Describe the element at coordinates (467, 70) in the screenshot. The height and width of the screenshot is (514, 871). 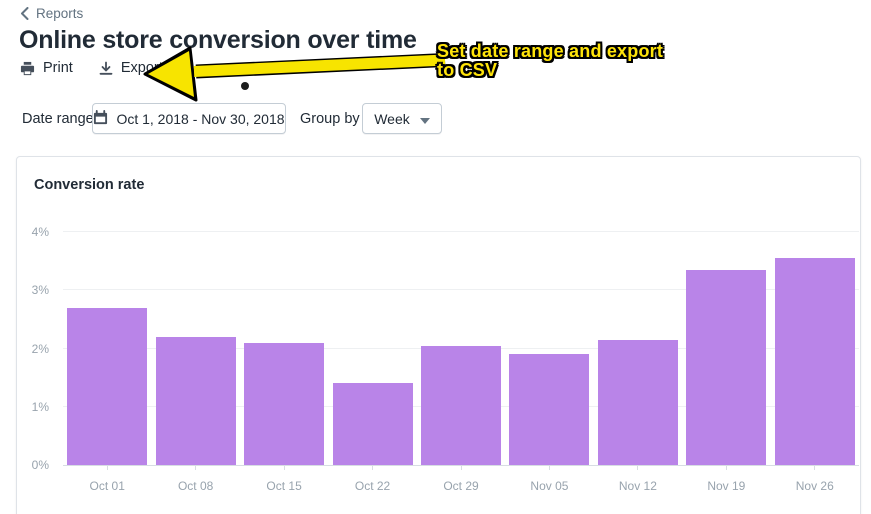
I see `annotation-line-2: to CSV` at that location.